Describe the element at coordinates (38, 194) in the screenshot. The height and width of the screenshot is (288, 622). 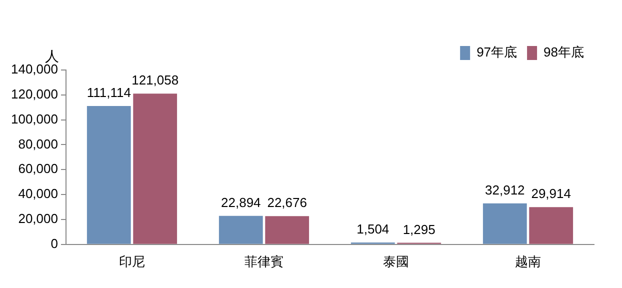
I see `y-tick-label: 40,000` at that location.